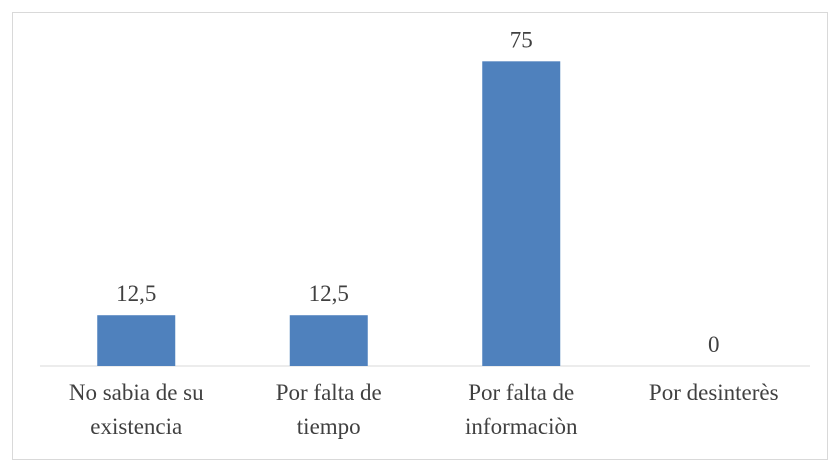 The width and height of the screenshot is (830, 460). Describe the element at coordinates (521, 409) in the screenshot. I see `x-tick-label: Por falta de informaciòn` at that location.